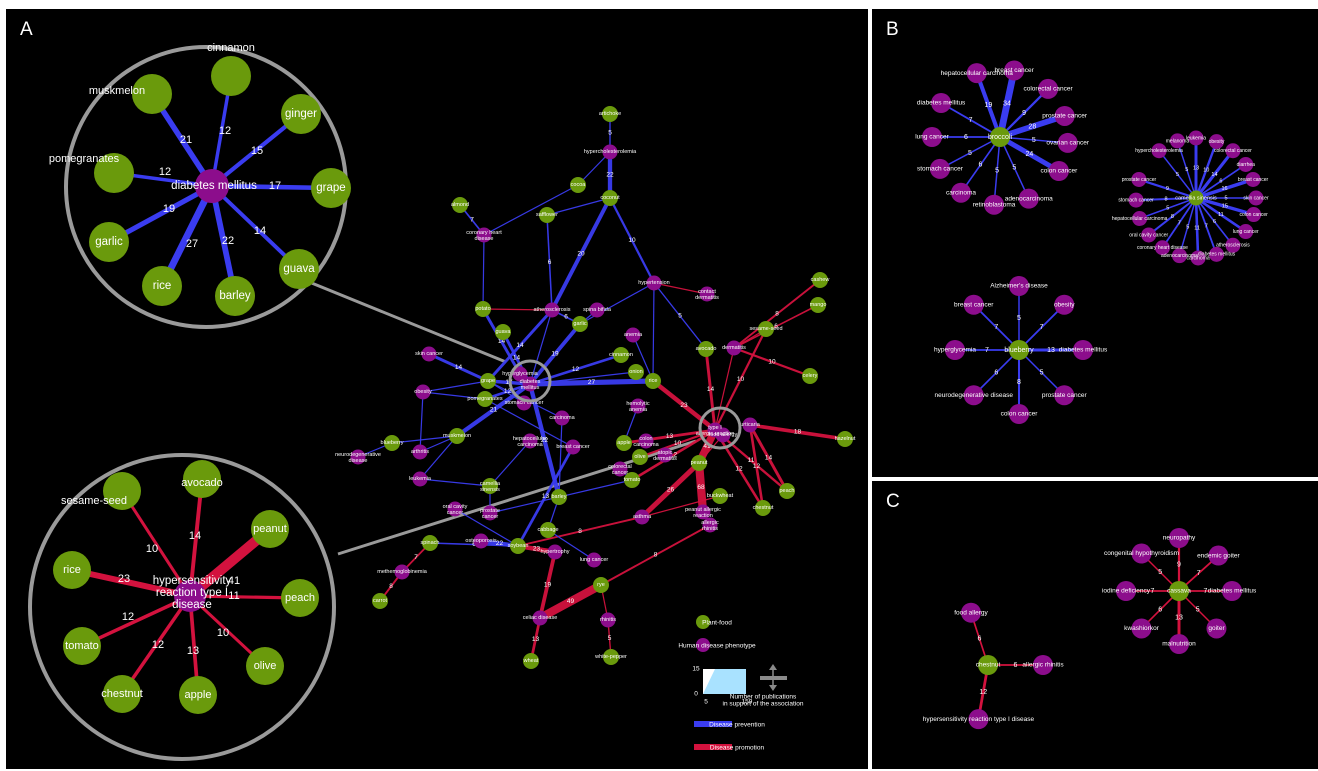  Describe the element at coordinates (484, 236) in the screenshot. I see `network-node-label-chd: coronary heart disease` at that location.